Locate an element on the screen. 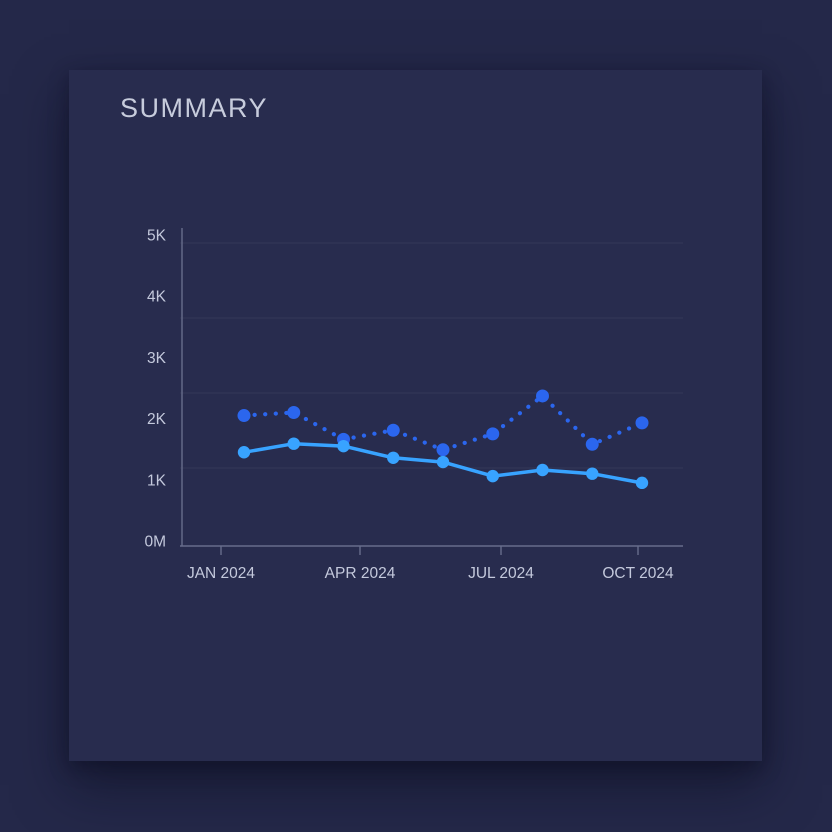  y-axis-tick-label: 3K is located at coordinates (157, 358).